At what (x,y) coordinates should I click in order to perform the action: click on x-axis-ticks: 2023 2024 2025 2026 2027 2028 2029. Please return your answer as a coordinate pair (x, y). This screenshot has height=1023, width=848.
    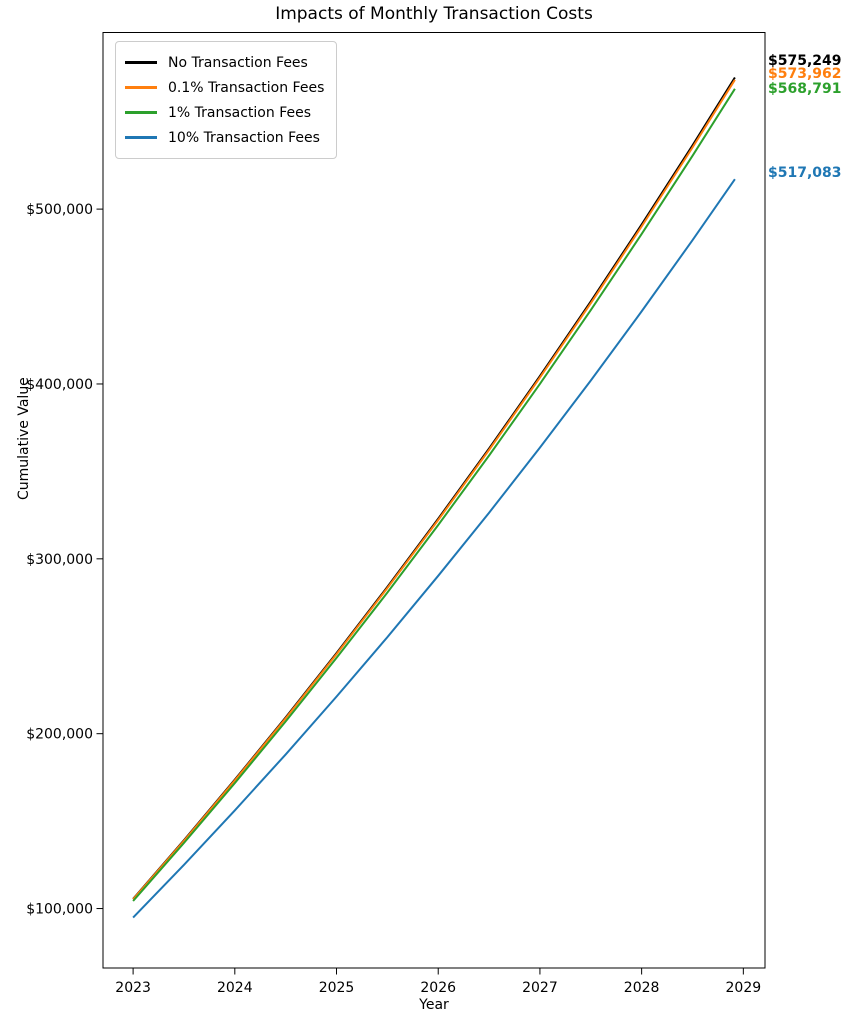
    Looking at the image, I should click on (438, 982).